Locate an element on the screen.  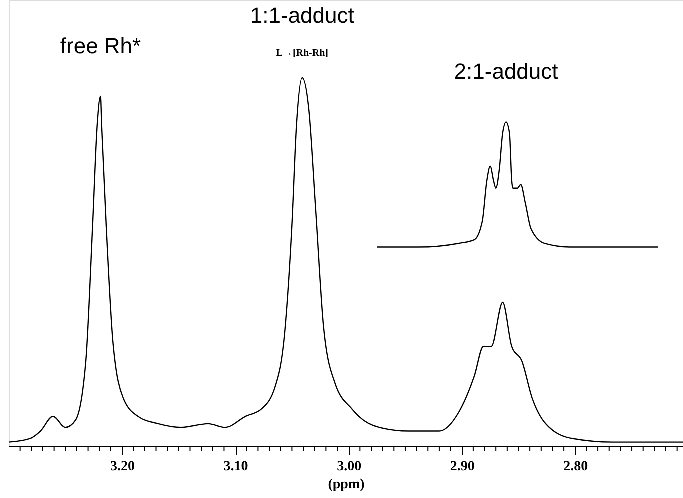
x-tick-label: 3.10 is located at coordinates (236, 467).